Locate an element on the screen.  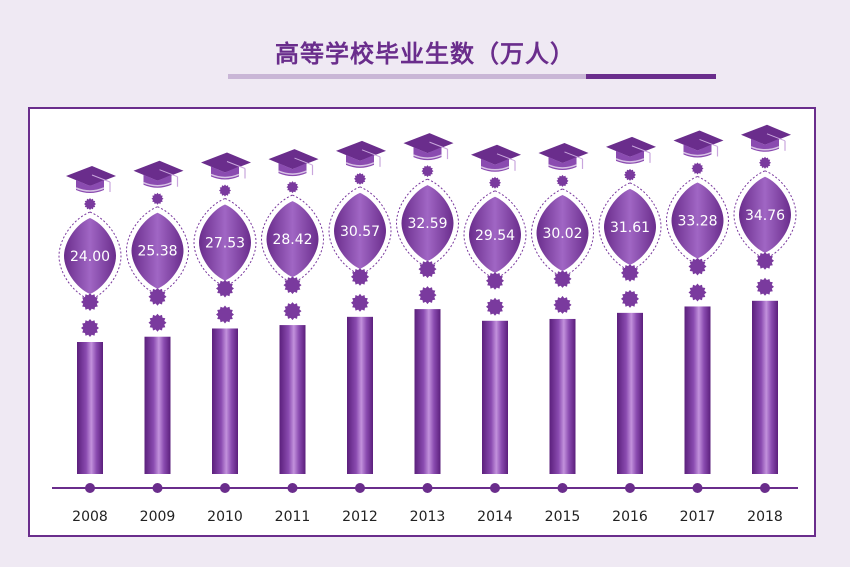
bar-group: 34.76 2018 is located at coordinates (765, 324).